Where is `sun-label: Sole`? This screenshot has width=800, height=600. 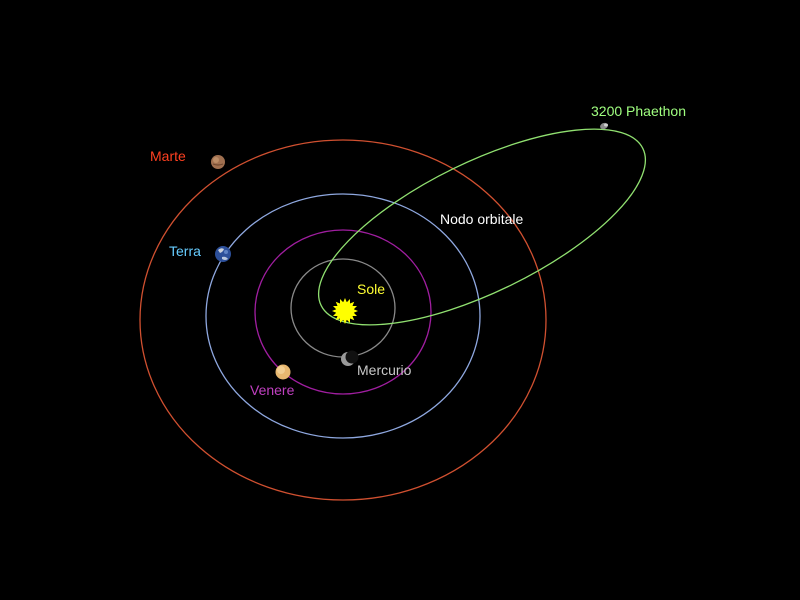
sun-label: Sole is located at coordinates (371, 289).